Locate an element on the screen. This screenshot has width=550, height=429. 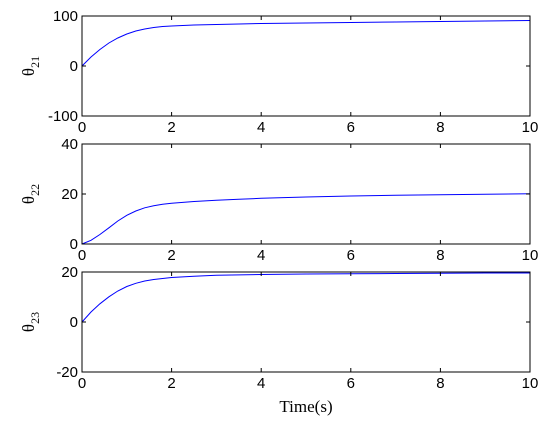
x-axis-label: Time(s) is located at coordinates (305, 406).